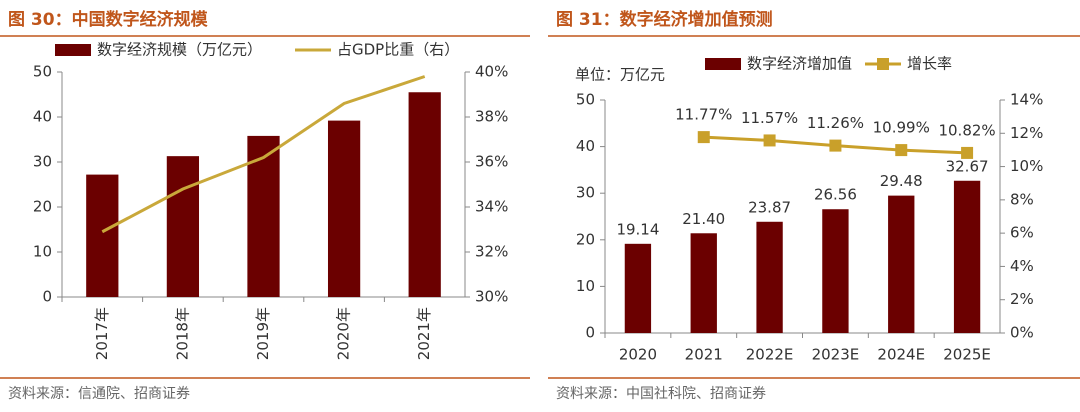 Image resolution: width=1080 pixels, height=412 pixels. Describe the element at coordinates (901, 128) in the screenshot. I see `value-label: 10.99%` at that location.